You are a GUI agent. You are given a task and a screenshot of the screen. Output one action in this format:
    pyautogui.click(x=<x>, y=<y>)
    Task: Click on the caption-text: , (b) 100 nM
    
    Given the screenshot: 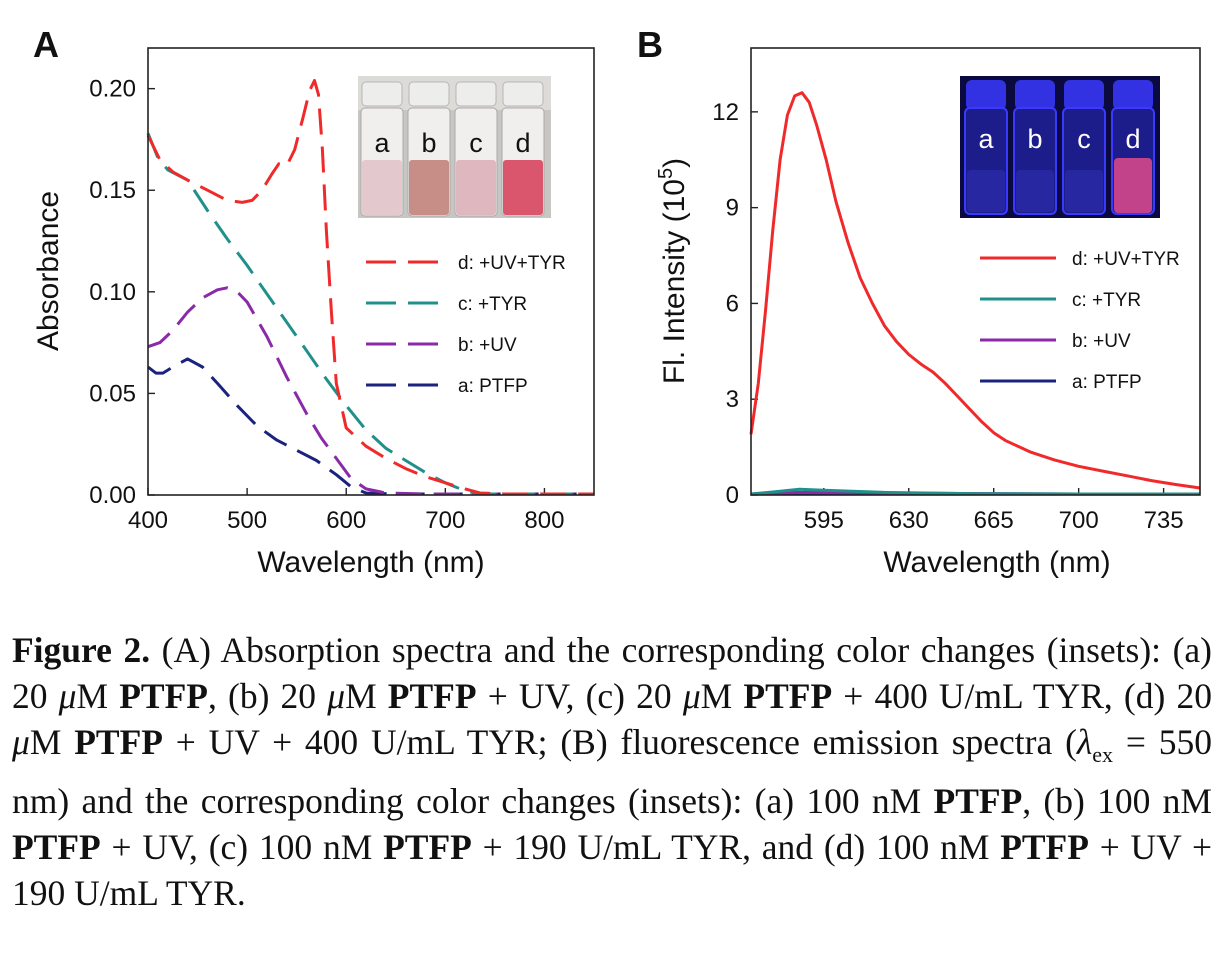 What is the action you would take?
    pyautogui.click(x=1117, y=801)
    